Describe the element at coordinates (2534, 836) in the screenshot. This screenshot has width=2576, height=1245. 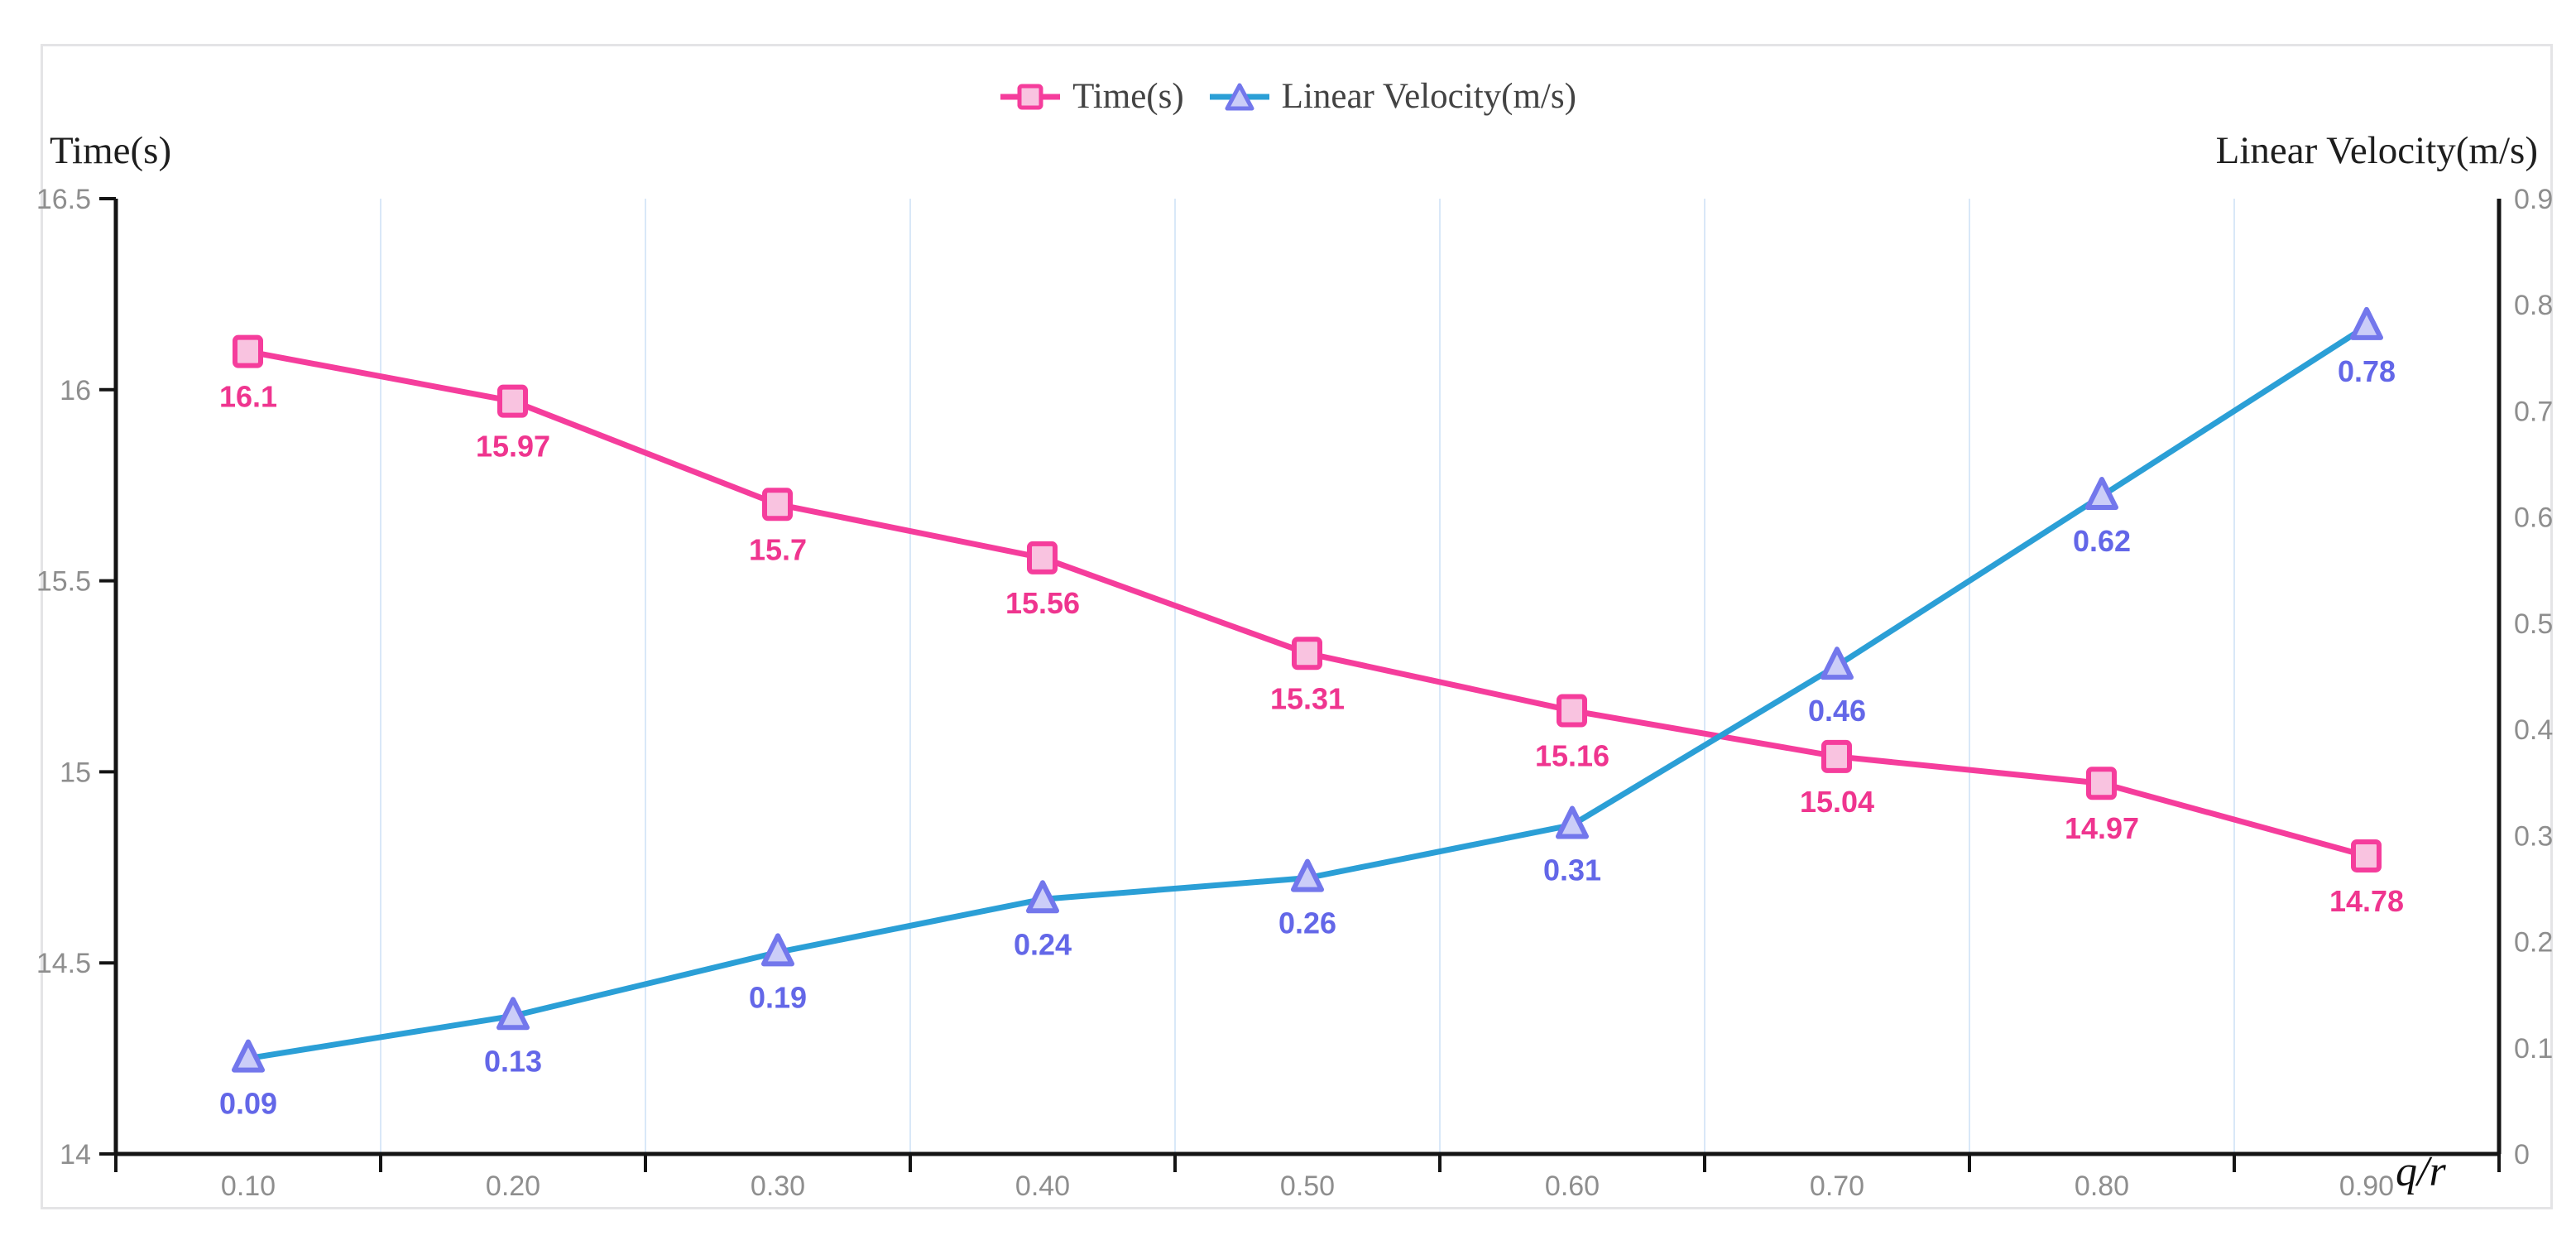
I see `y-axis-right-tick-label: 0.3` at that location.